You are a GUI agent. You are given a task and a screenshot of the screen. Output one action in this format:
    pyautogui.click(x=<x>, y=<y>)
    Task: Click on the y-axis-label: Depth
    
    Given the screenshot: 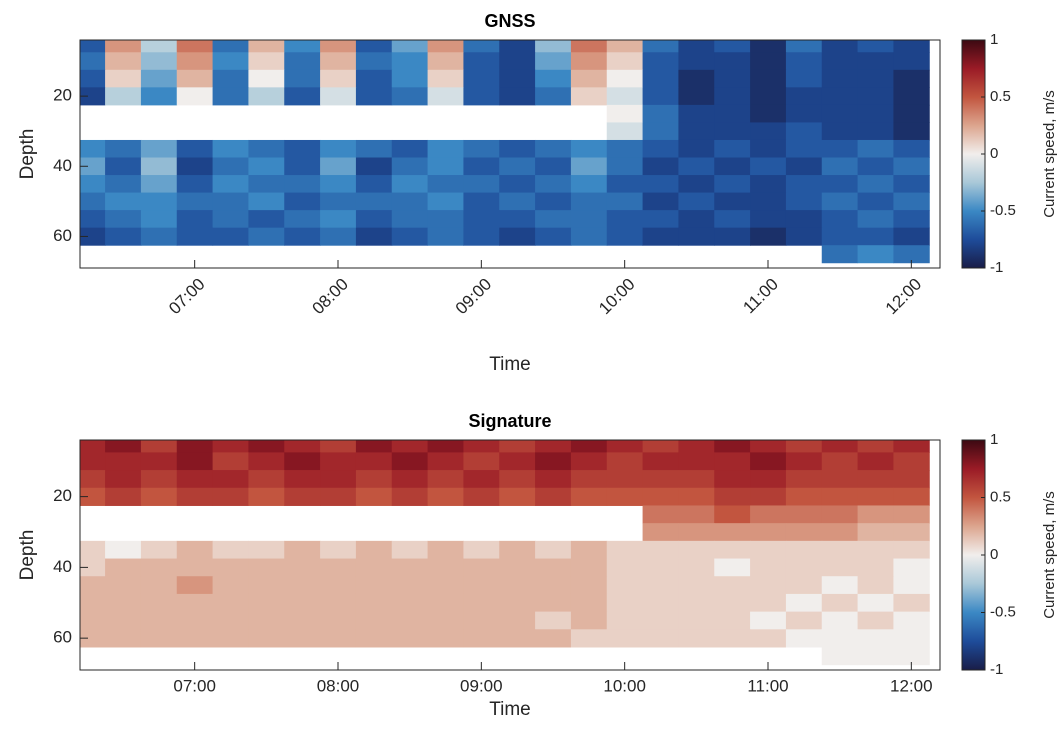 What is the action you would take?
    pyautogui.click(x=27, y=154)
    